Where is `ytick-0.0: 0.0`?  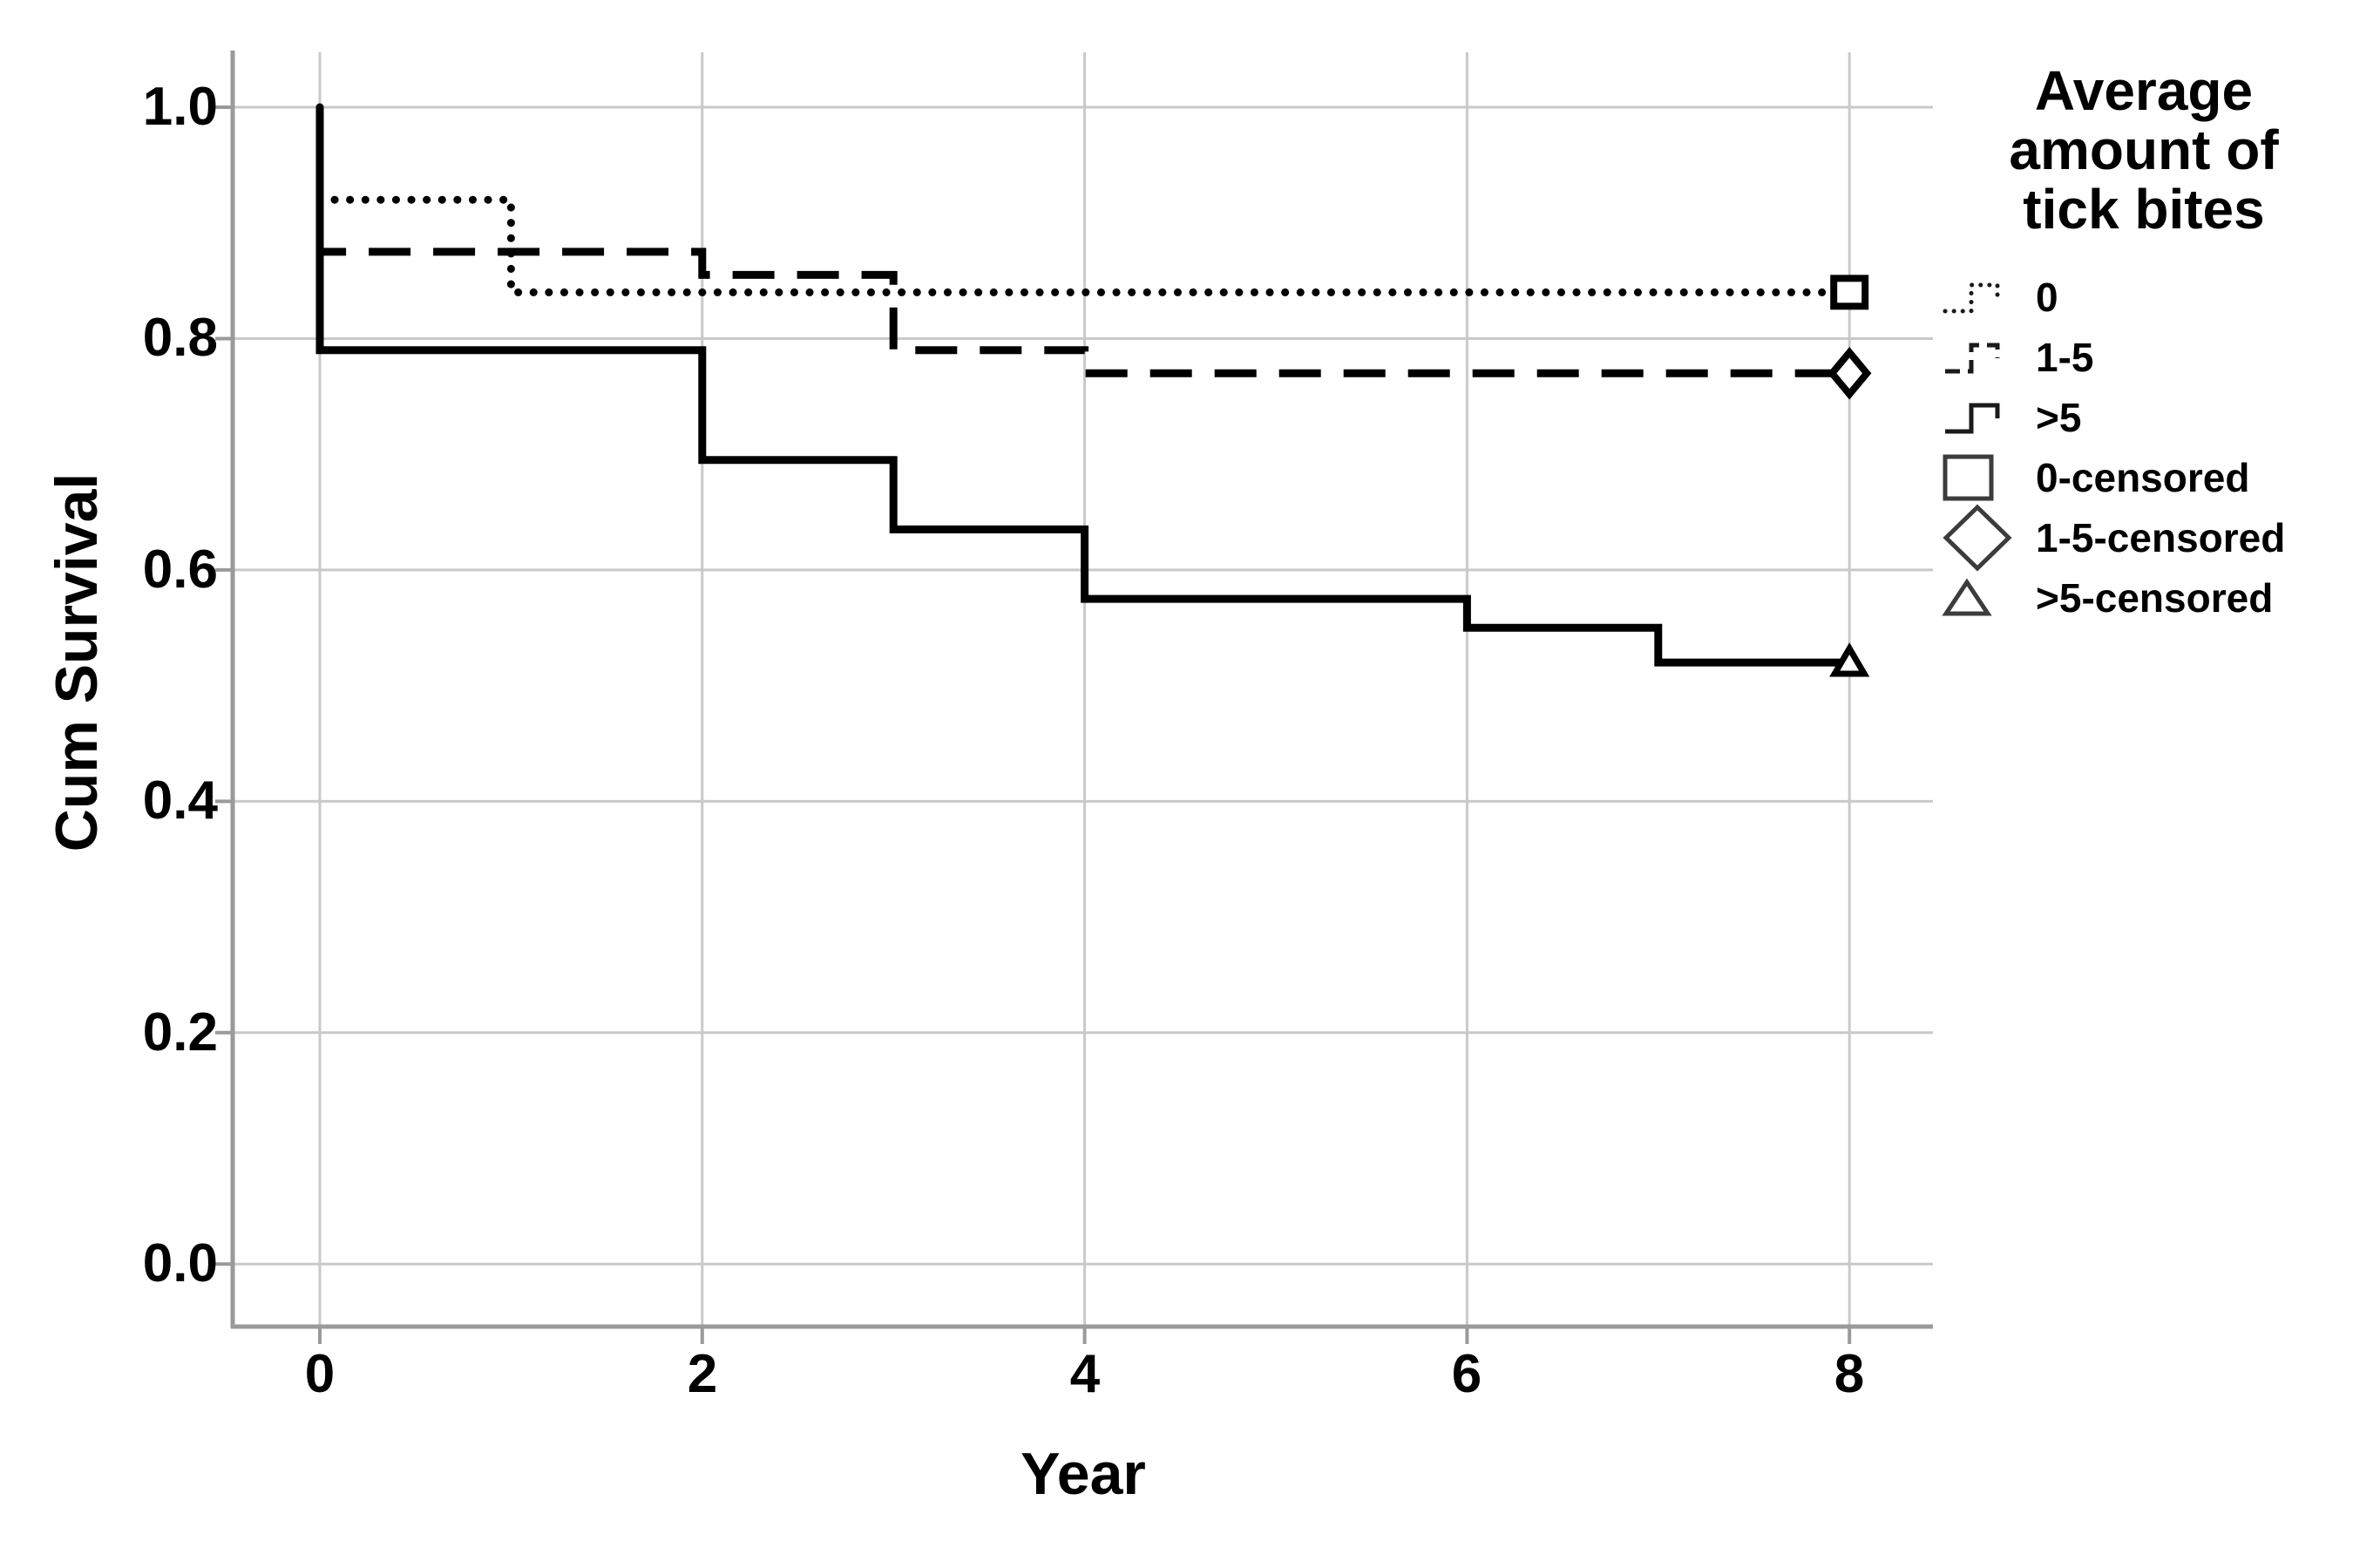 ytick-0.0: 0.0 is located at coordinates (180, 1263).